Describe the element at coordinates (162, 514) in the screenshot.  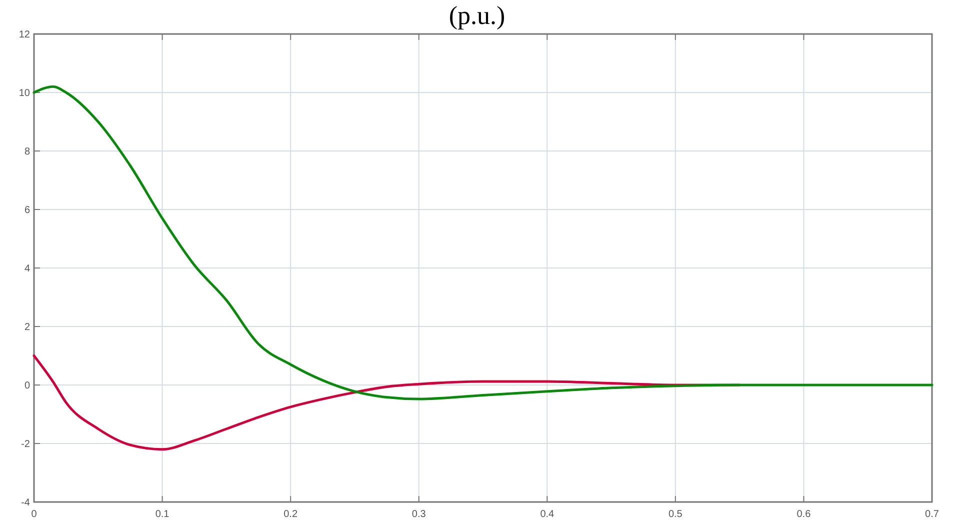
I see `x-tick-label: 0.1` at that location.